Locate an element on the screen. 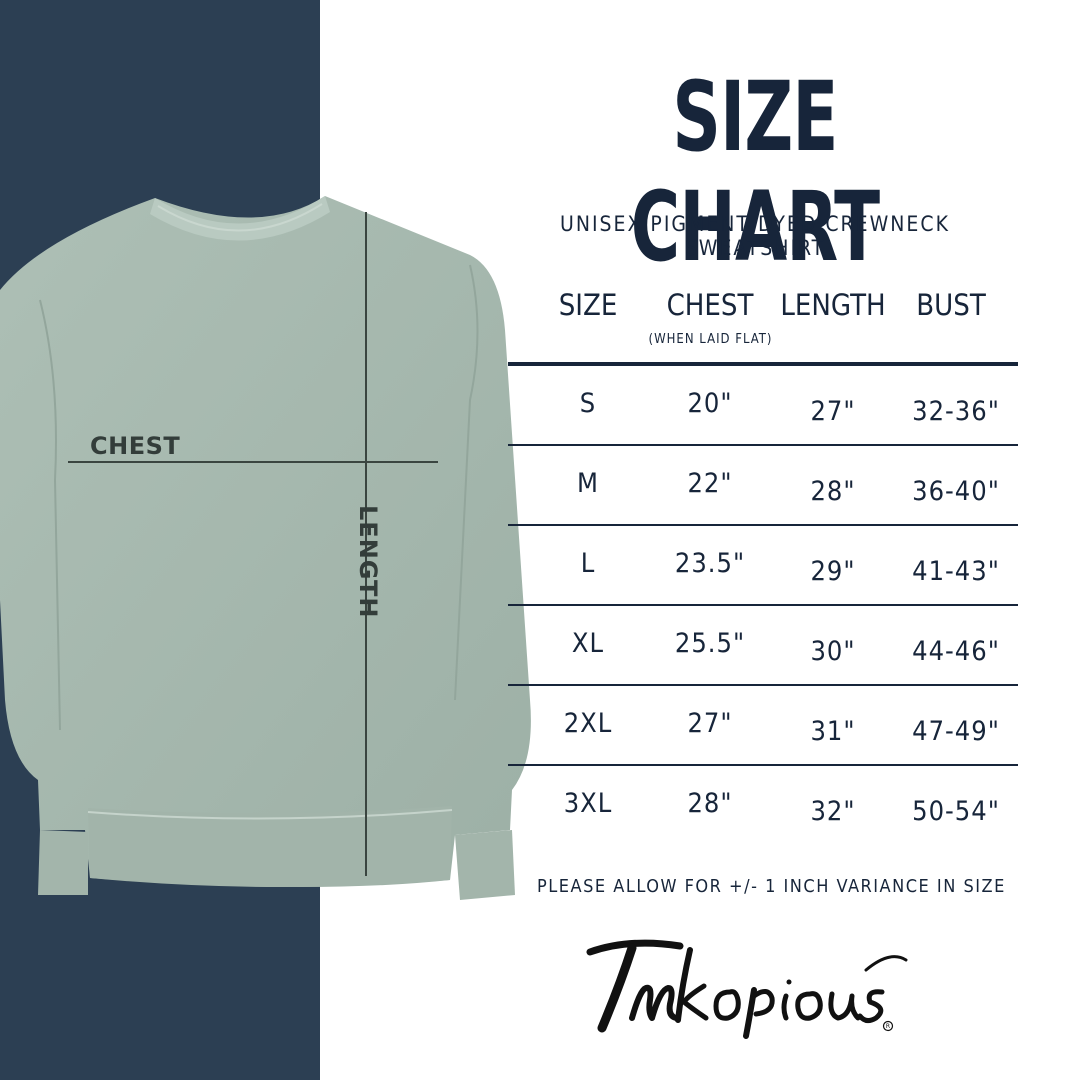 This screenshot has height=1080, width=1080. header-bust: BUST is located at coordinates (951, 305).